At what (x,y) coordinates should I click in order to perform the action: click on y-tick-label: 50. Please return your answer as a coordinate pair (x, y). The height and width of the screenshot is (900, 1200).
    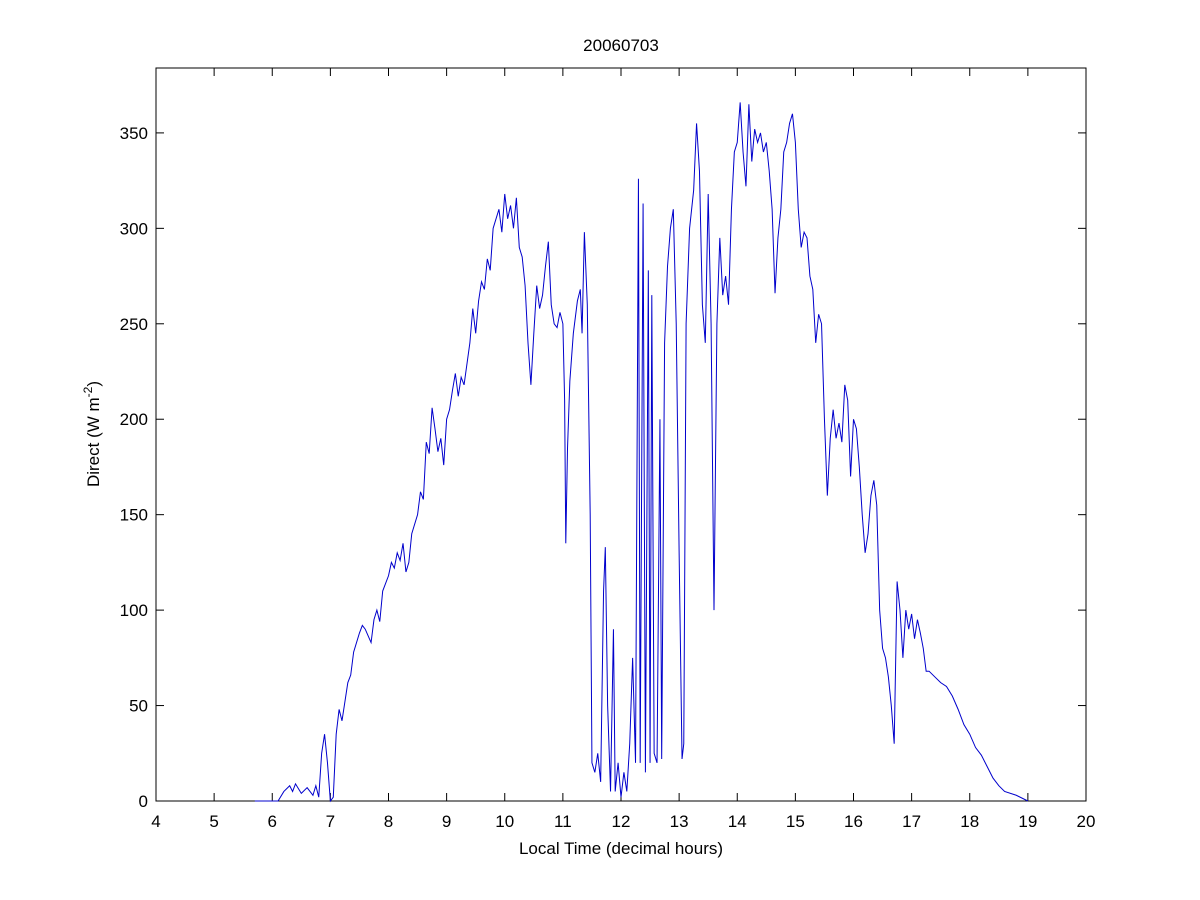
    Looking at the image, I should click on (138, 706).